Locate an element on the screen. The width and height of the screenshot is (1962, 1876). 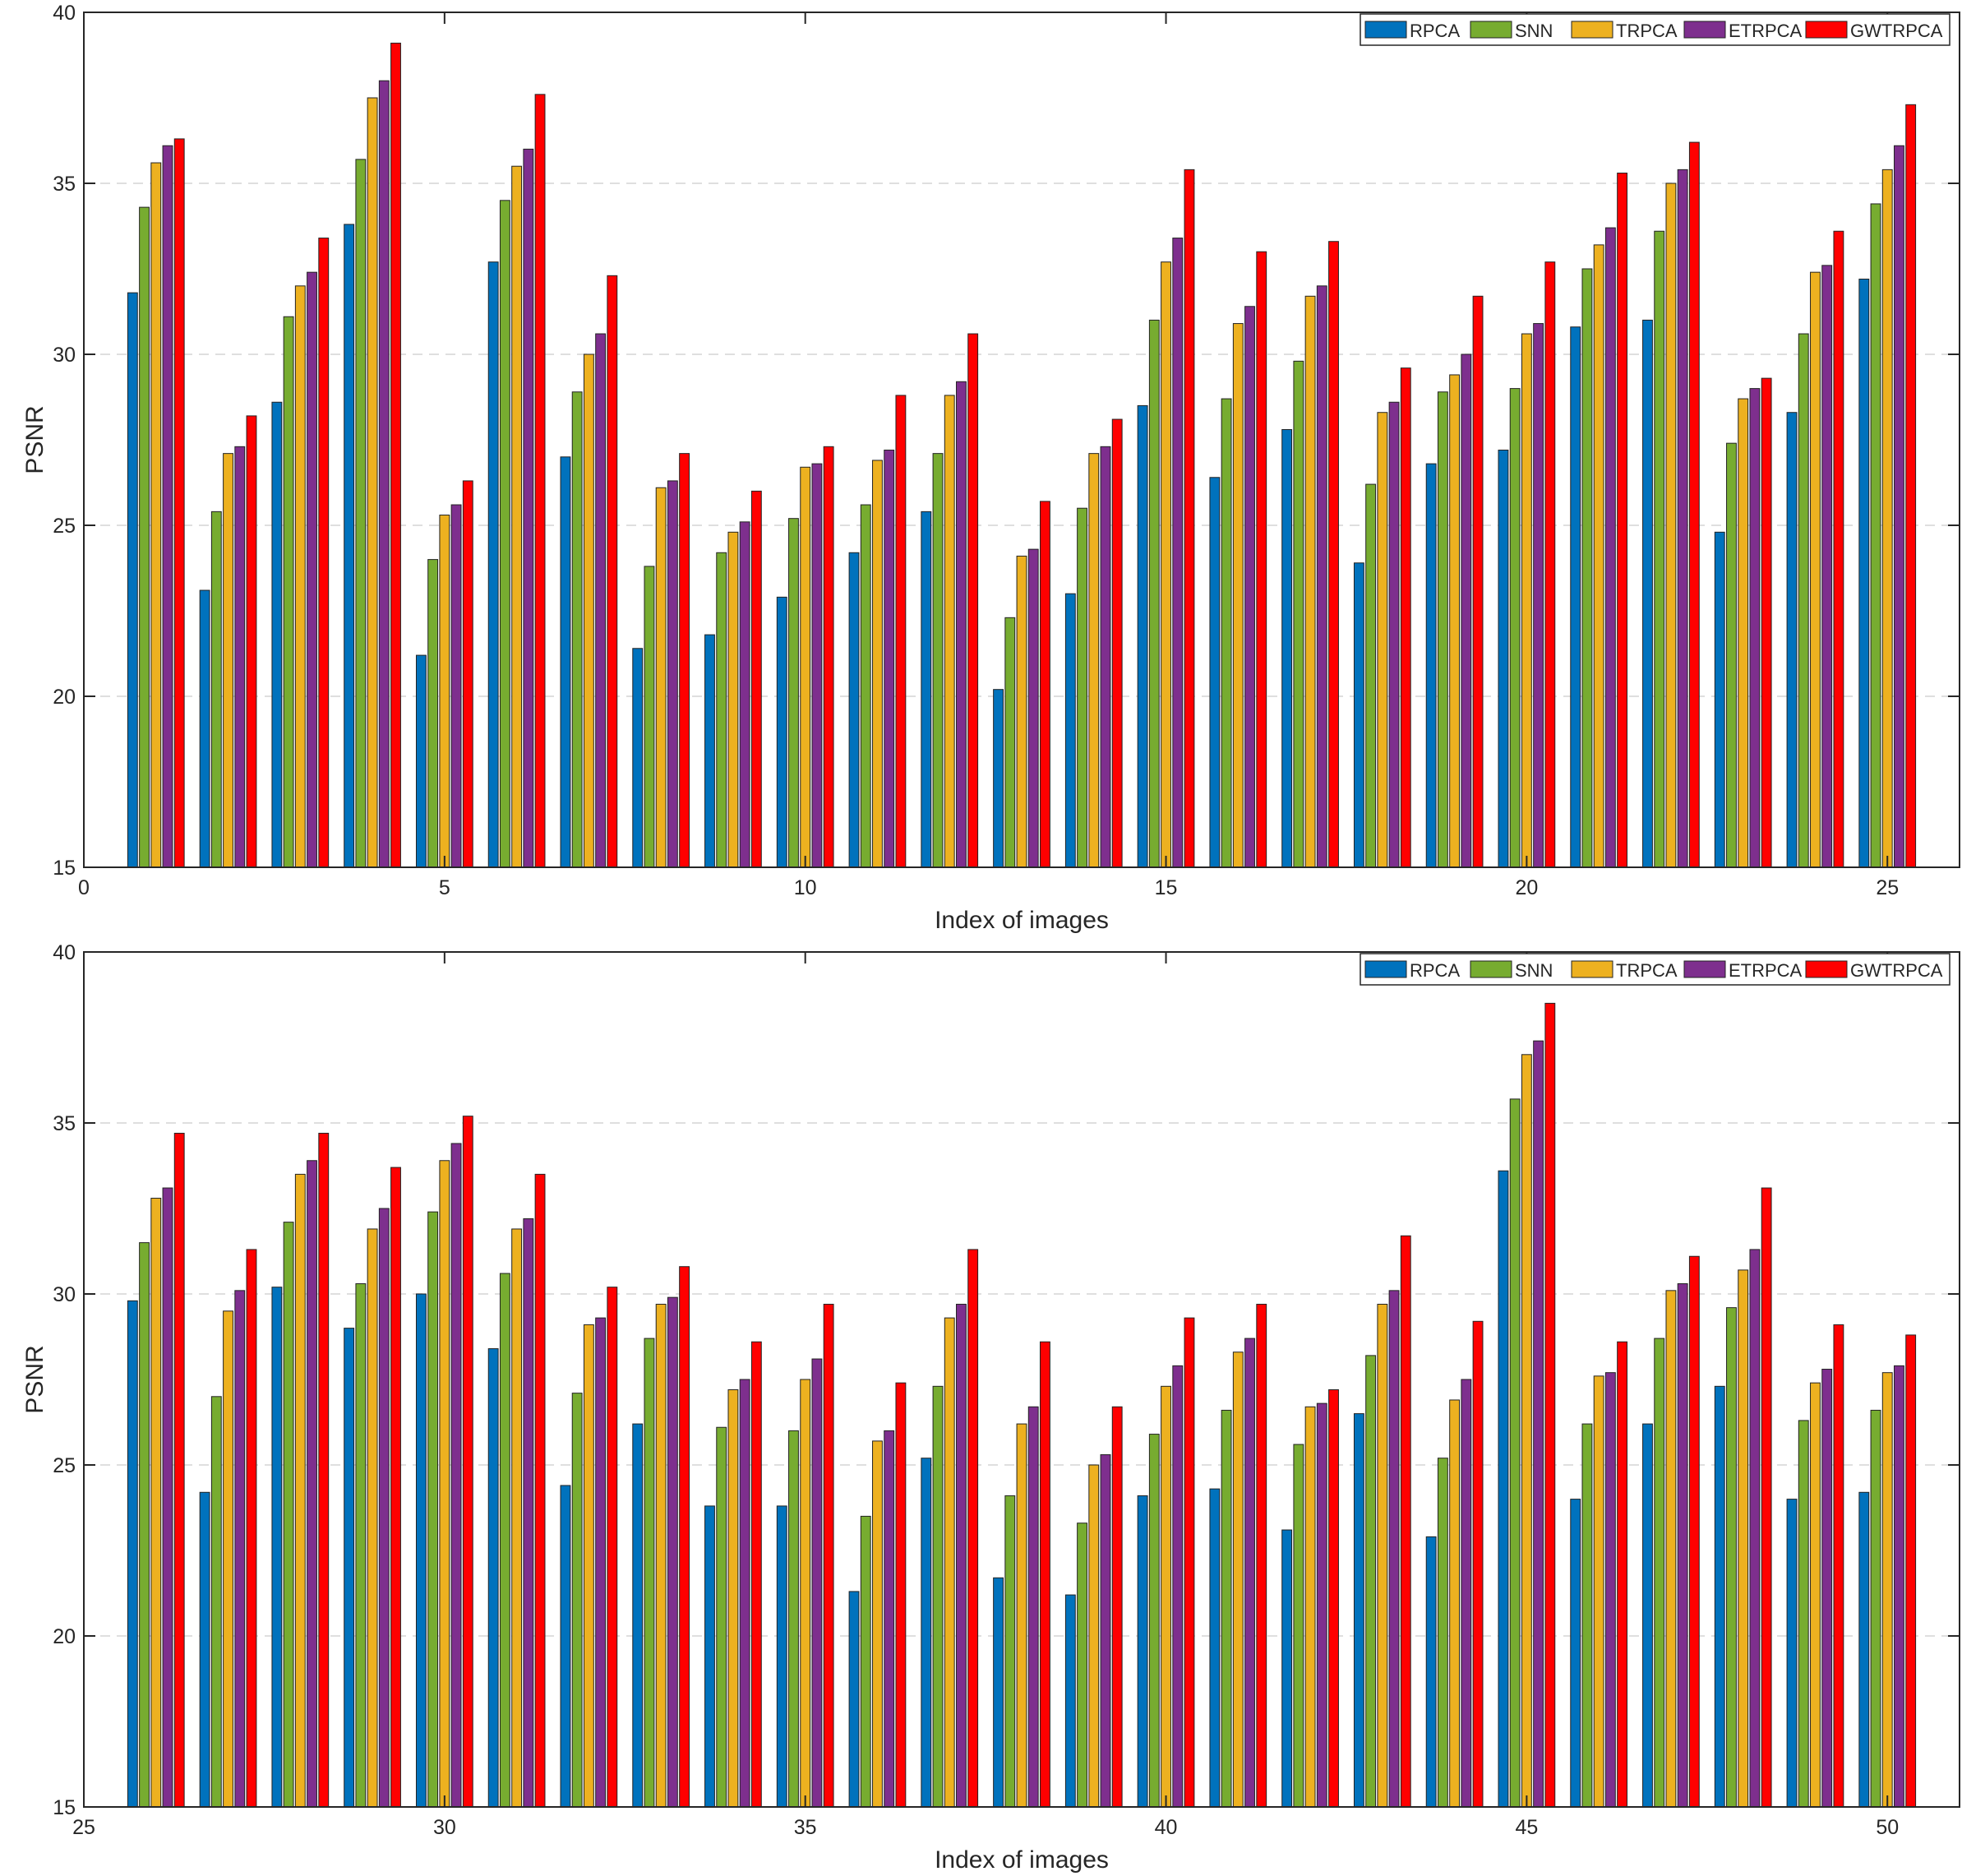
legend-label: GWTRPCA is located at coordinates (1896, 971).